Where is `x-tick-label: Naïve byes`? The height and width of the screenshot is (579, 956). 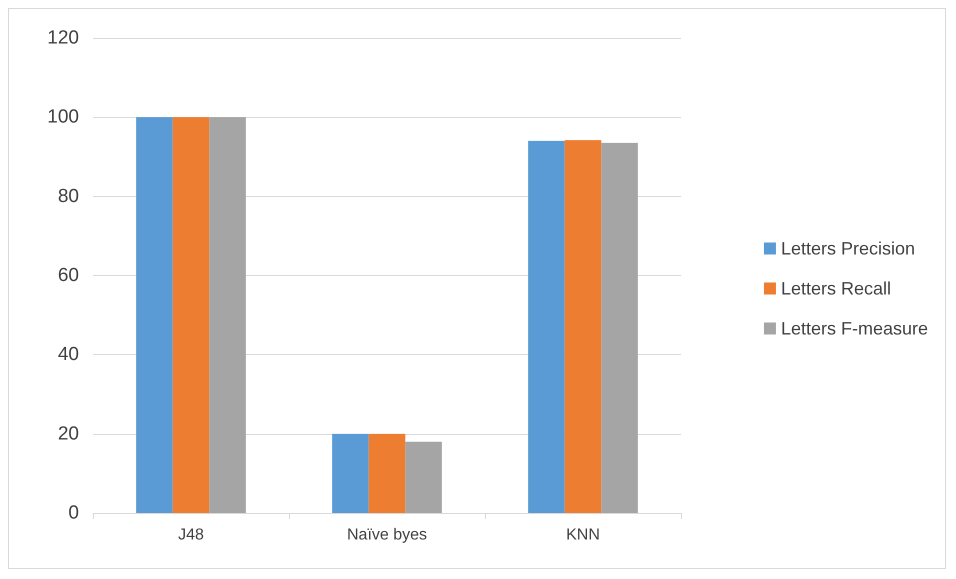
x-tick-label: Naïve byes is located at coordinates (387, 535).